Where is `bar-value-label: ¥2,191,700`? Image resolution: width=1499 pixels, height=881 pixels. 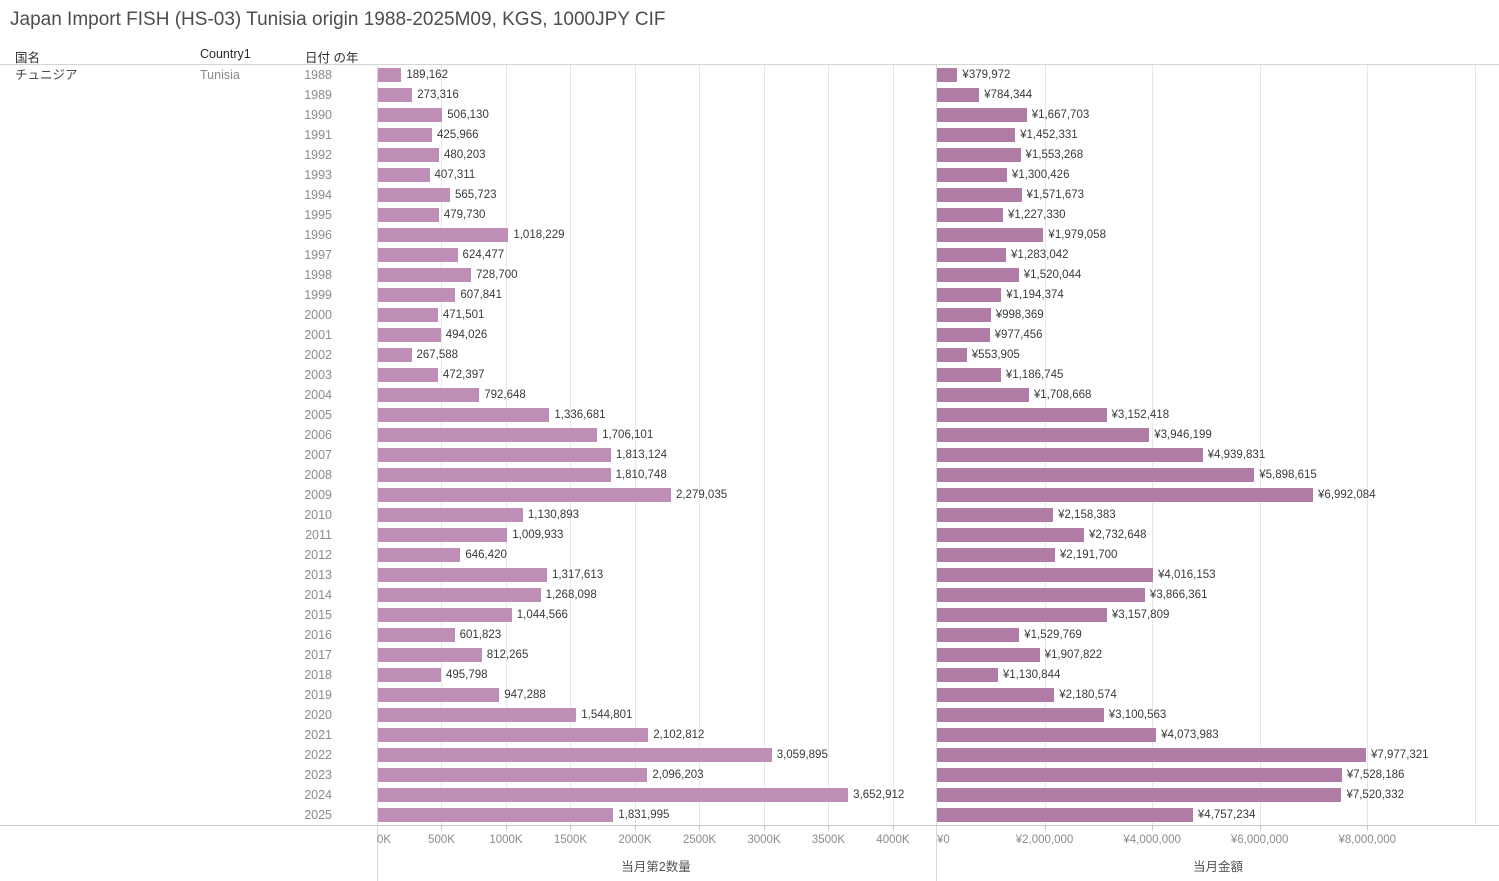 bar-value-label: ¥2,191,700 is located at coordinates (1088, 555).